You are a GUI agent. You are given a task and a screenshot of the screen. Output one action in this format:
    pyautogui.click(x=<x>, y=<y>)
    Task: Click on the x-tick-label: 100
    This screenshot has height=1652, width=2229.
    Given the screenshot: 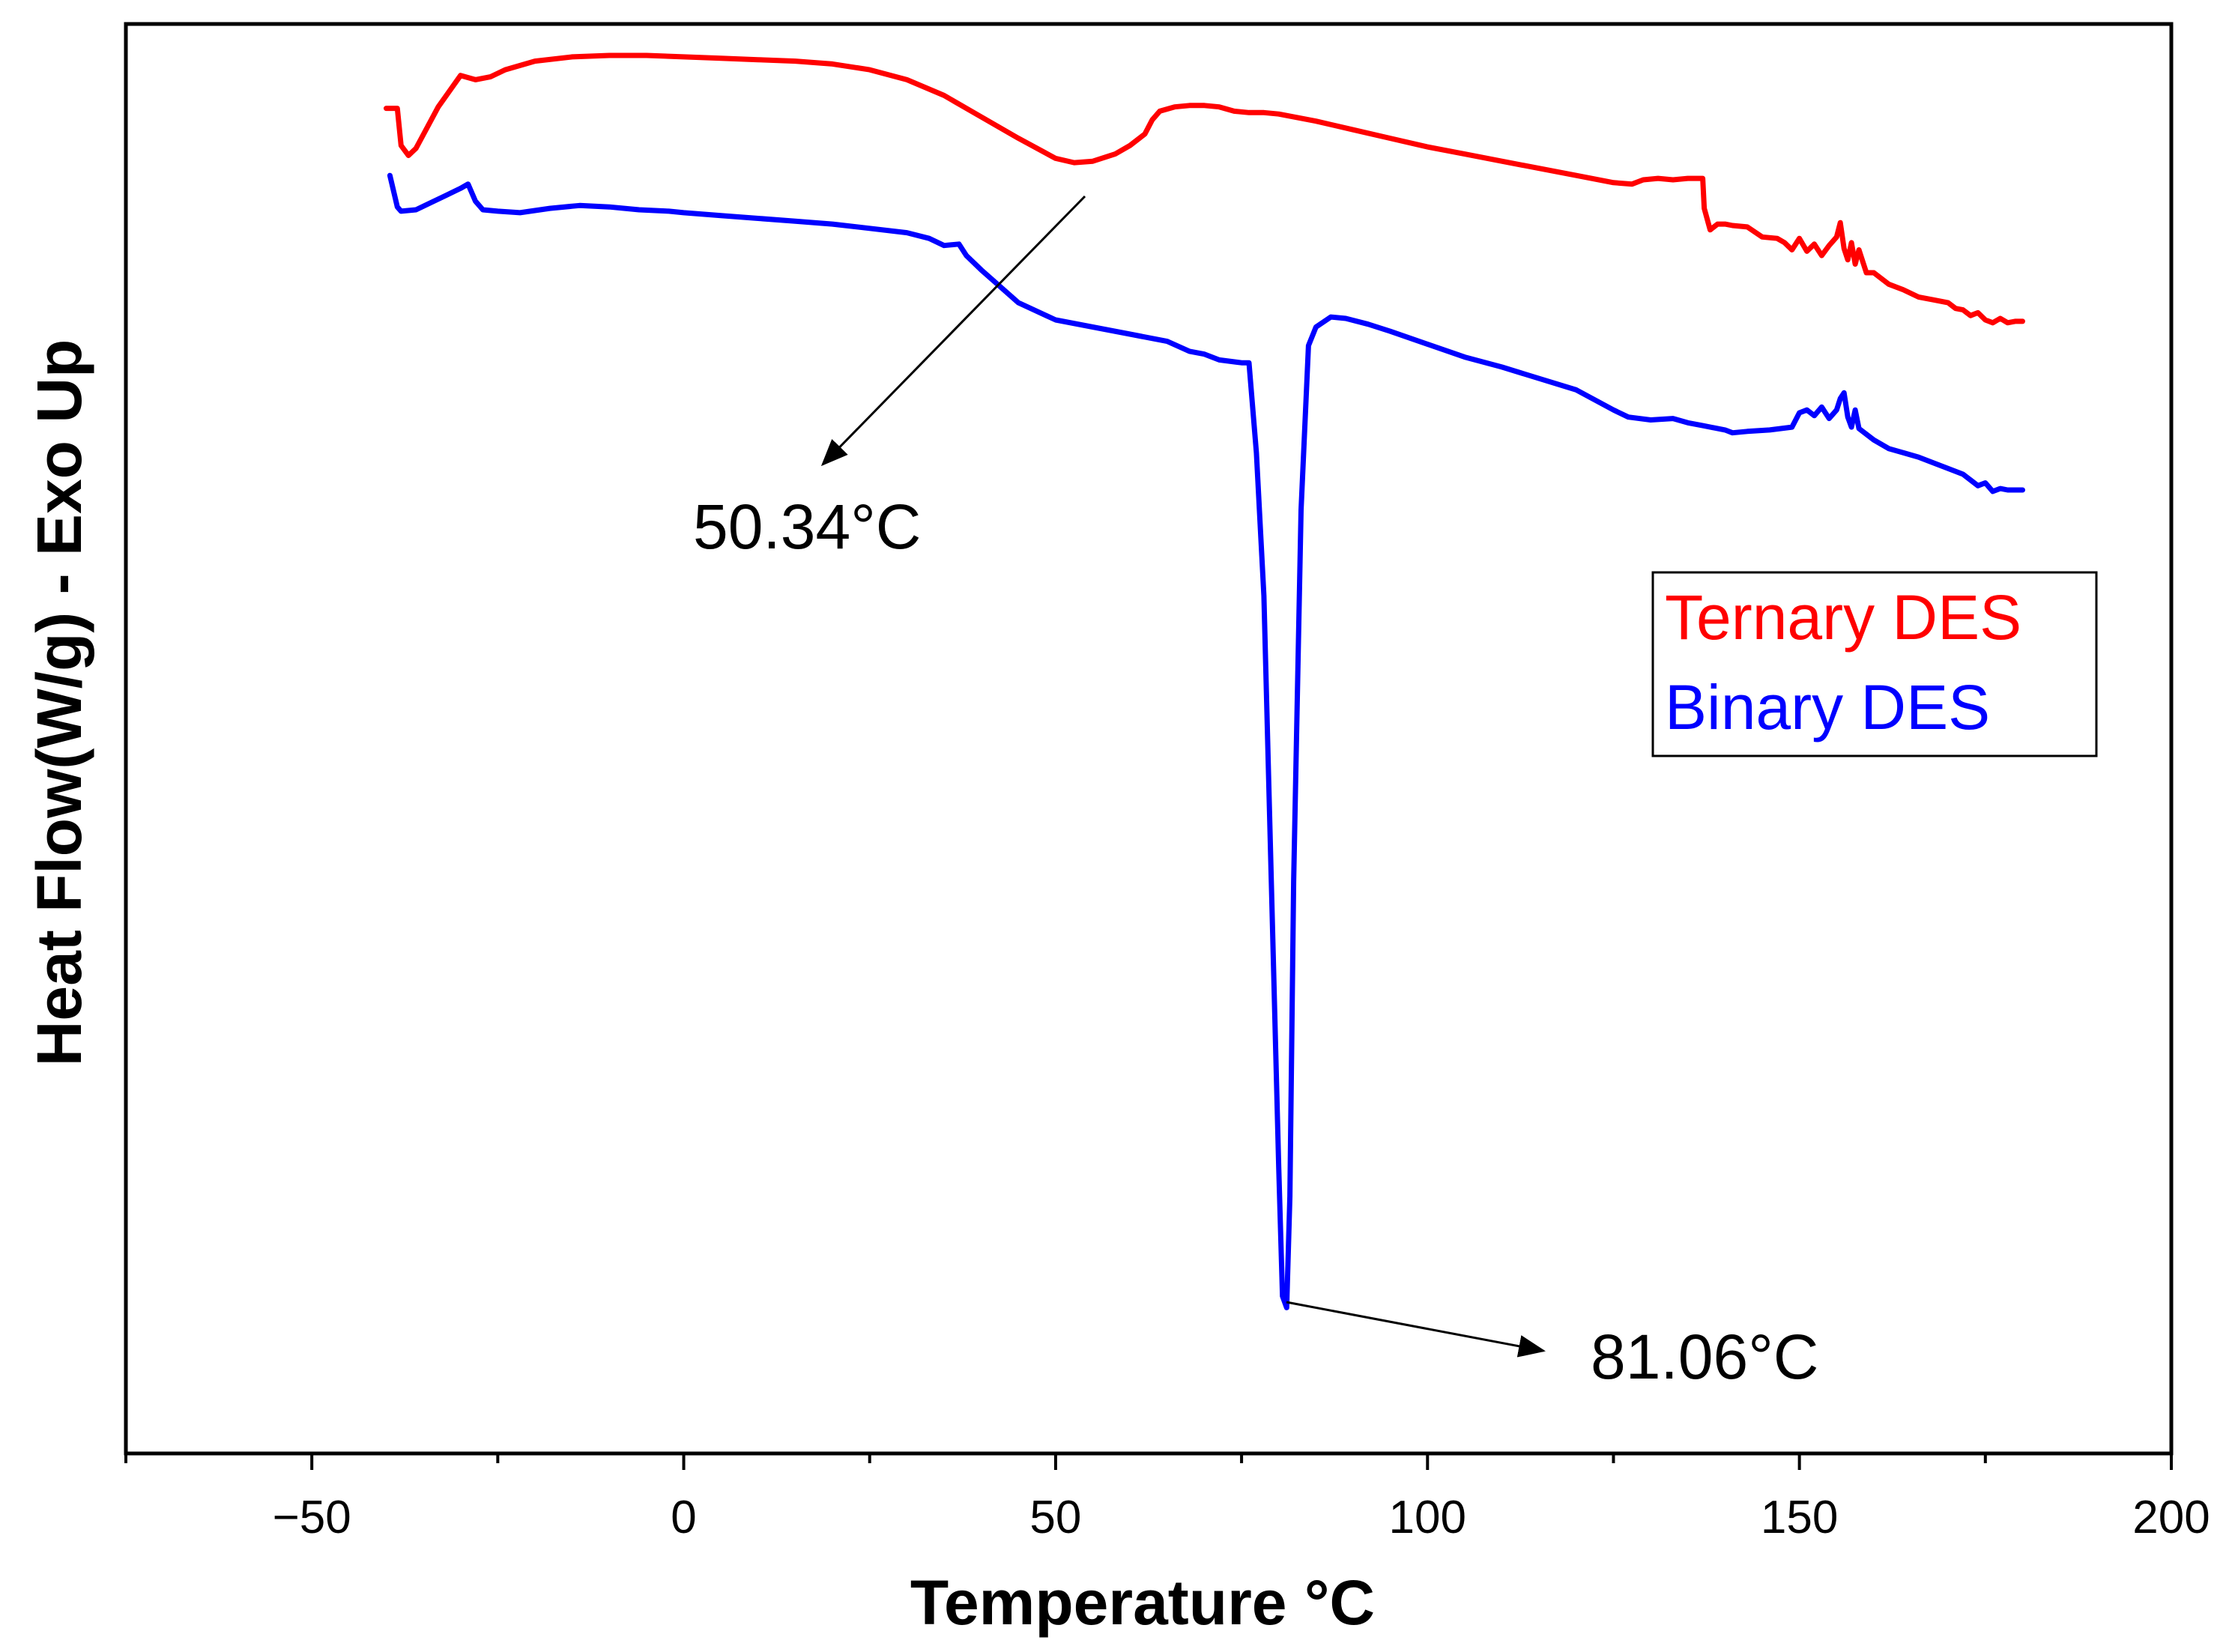 What is the action you would take?
    pyautogui.click(x=1427, y=1517)
    